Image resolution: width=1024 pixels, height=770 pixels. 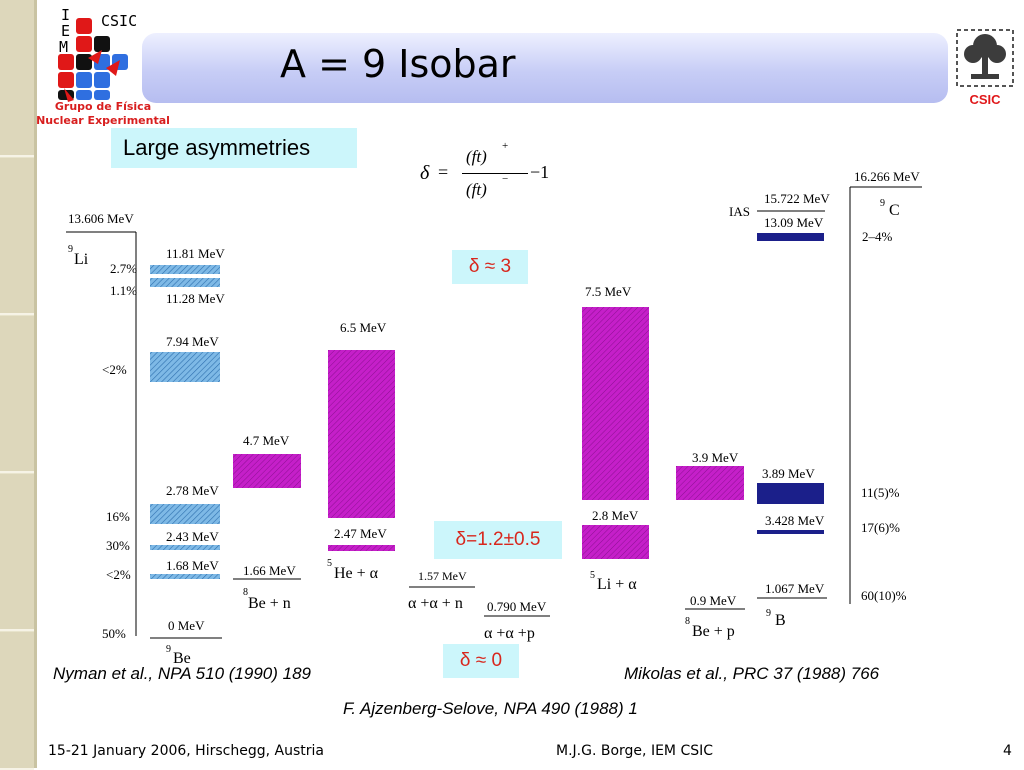 What do you see at coordinates (435, 603) in the screenshot?
I see `aan-label: α +α + n` at bounding box center [435, 603].